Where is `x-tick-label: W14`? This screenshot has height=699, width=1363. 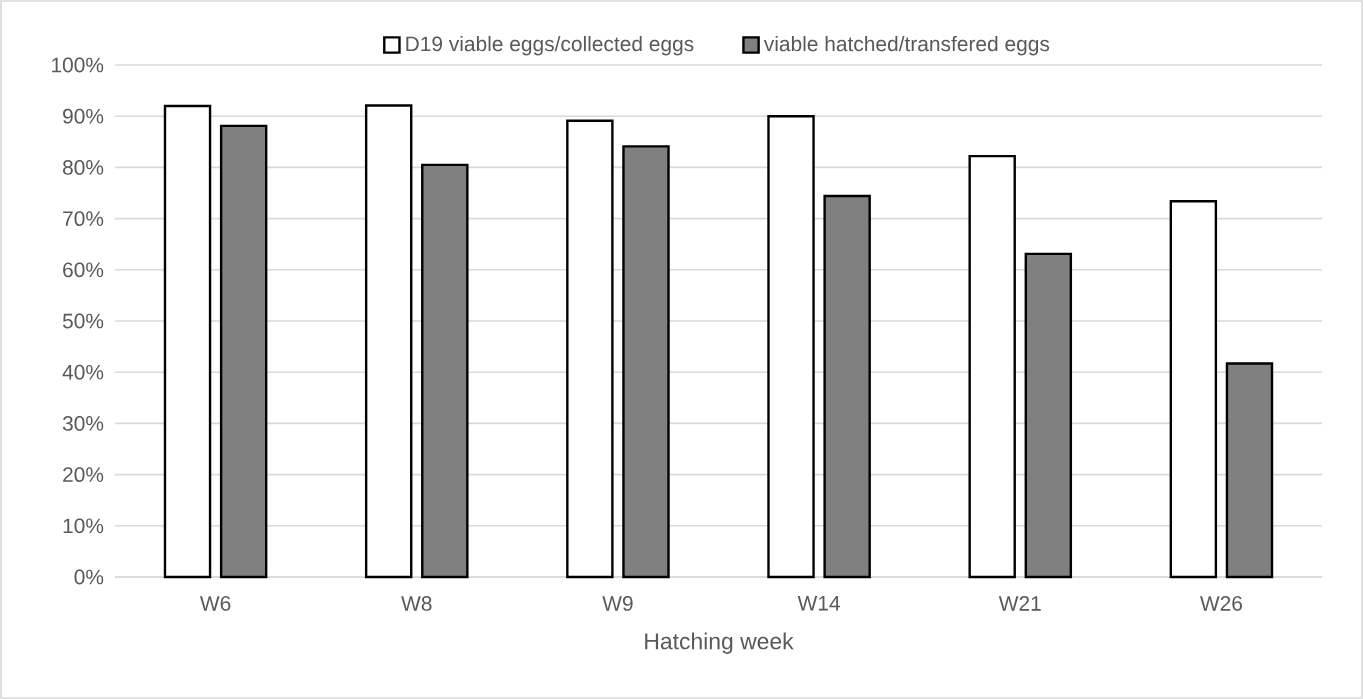 x-tick-label: W14 is located at coordinates (818, 603).